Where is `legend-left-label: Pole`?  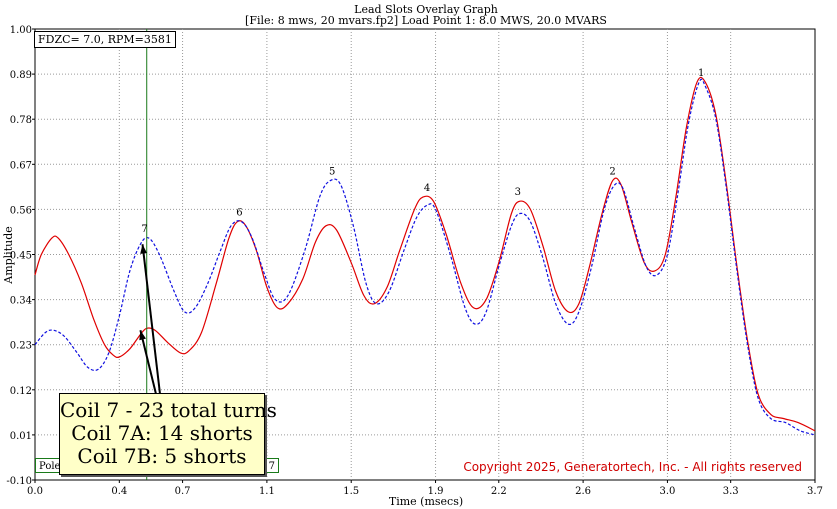 legend-left-label: Pole is located at coordinates (50, 466).